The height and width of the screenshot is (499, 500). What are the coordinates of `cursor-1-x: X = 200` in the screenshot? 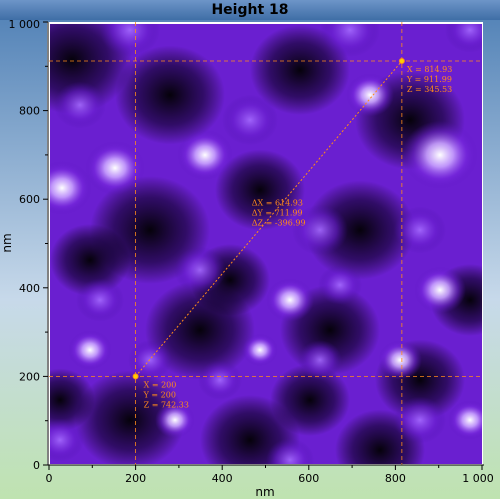 It's located at (160, 384).